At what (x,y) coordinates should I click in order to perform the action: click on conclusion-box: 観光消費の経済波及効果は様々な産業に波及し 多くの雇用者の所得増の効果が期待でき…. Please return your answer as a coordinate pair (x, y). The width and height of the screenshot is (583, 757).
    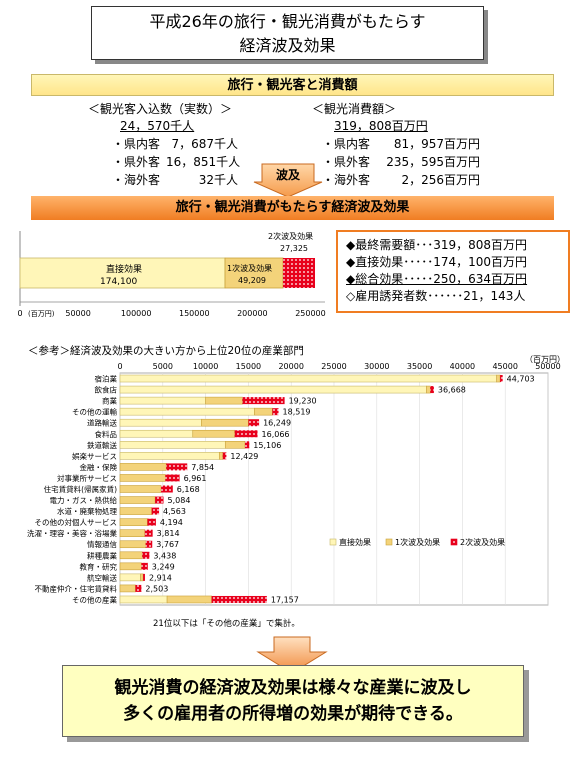
    Looking at the image, I should click on (293, 701).